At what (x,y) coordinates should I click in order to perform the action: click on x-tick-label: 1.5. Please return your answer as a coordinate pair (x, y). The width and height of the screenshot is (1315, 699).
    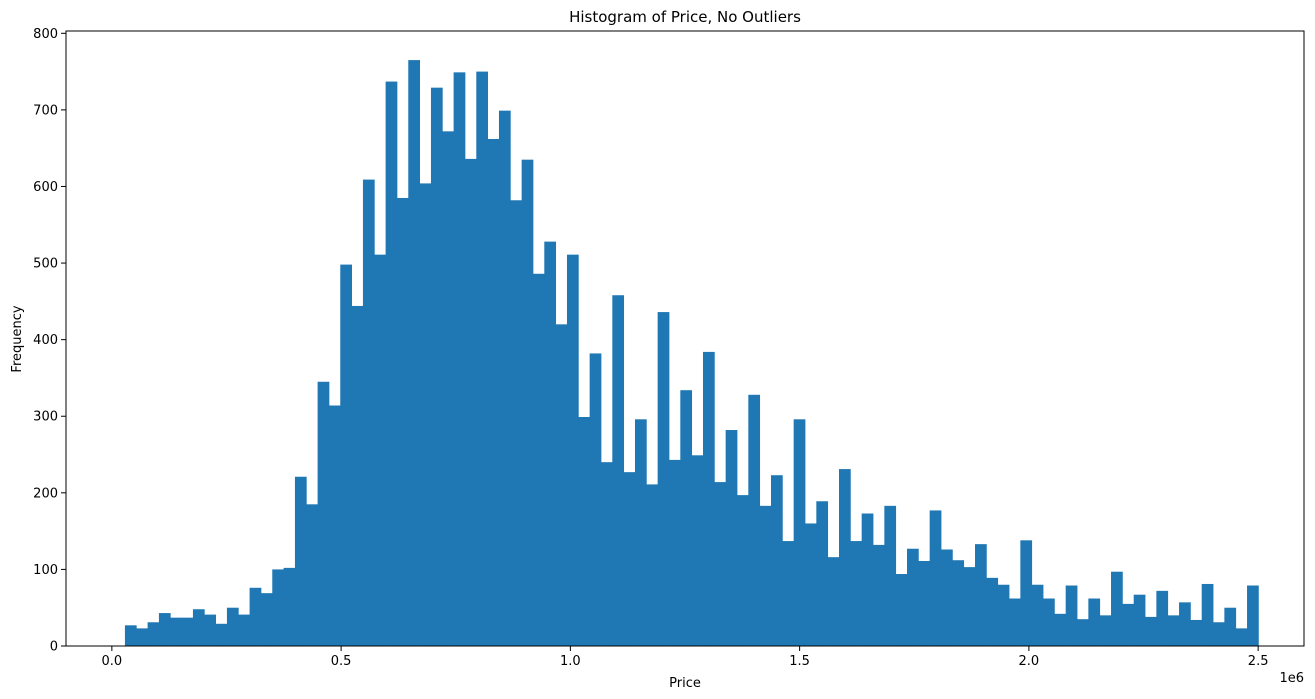
    Looking at the image, I should click on (799, 661).